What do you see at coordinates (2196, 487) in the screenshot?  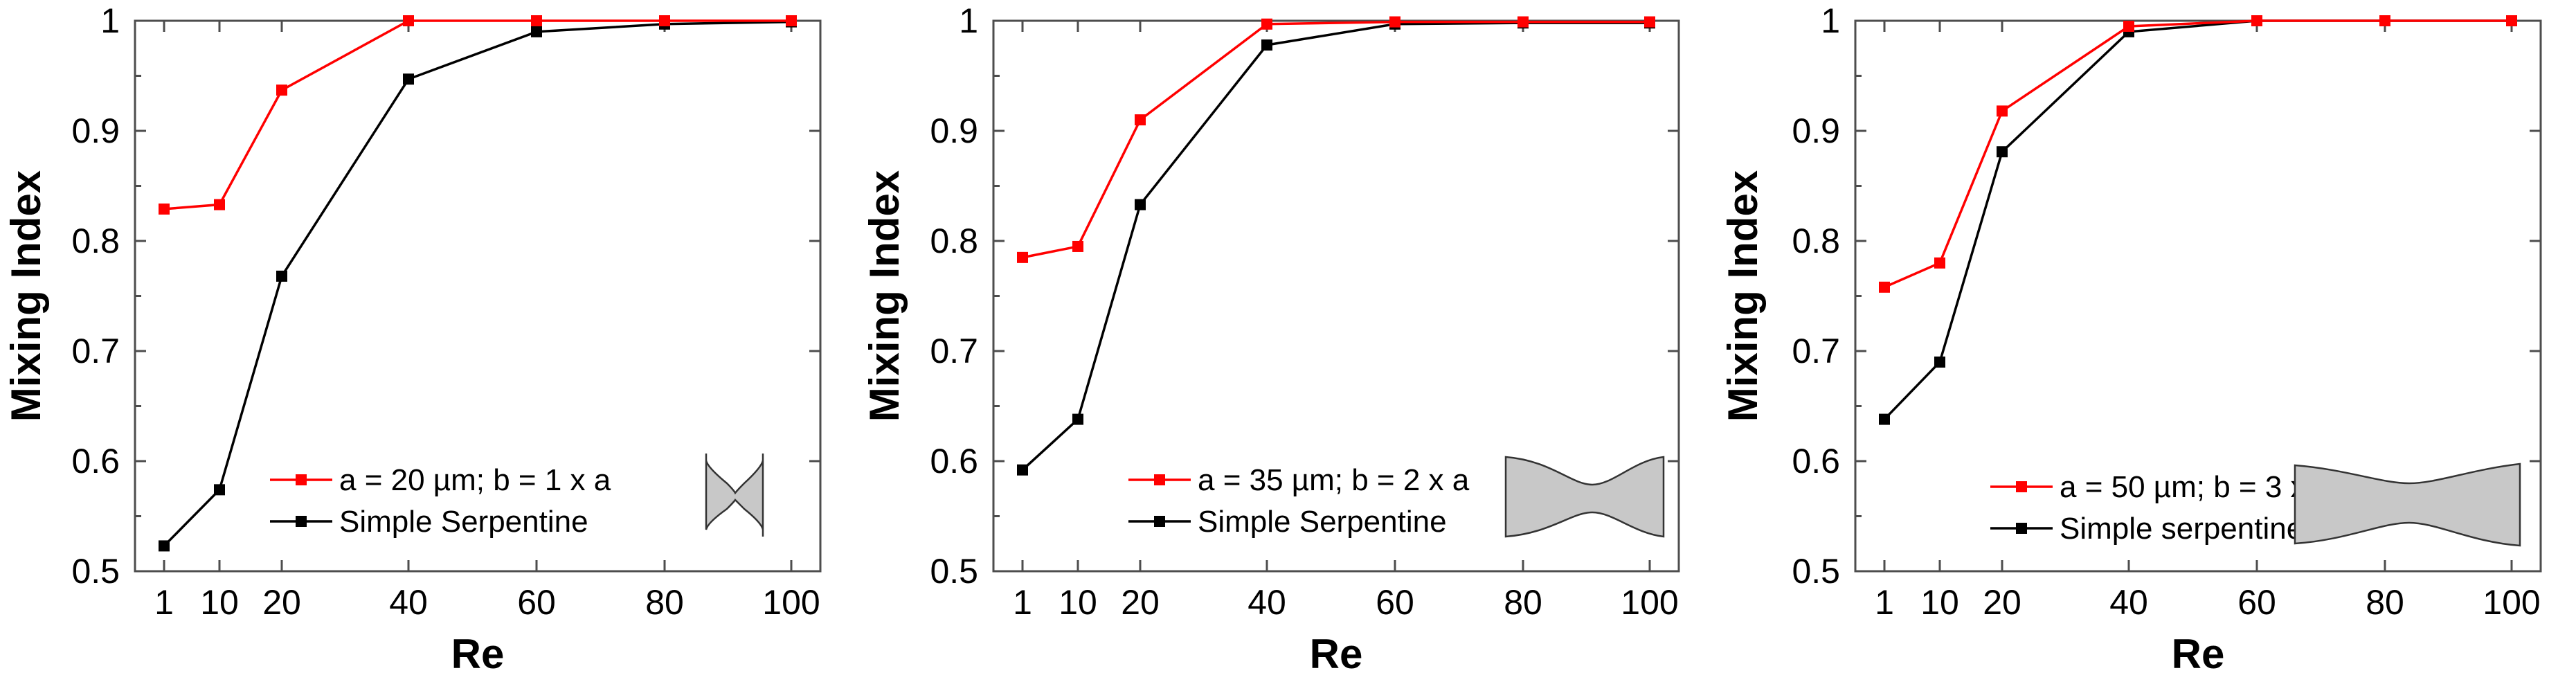 I see `legend-label: a = 50 µm; b = 3 x a` at bounding box center [2196, 487].